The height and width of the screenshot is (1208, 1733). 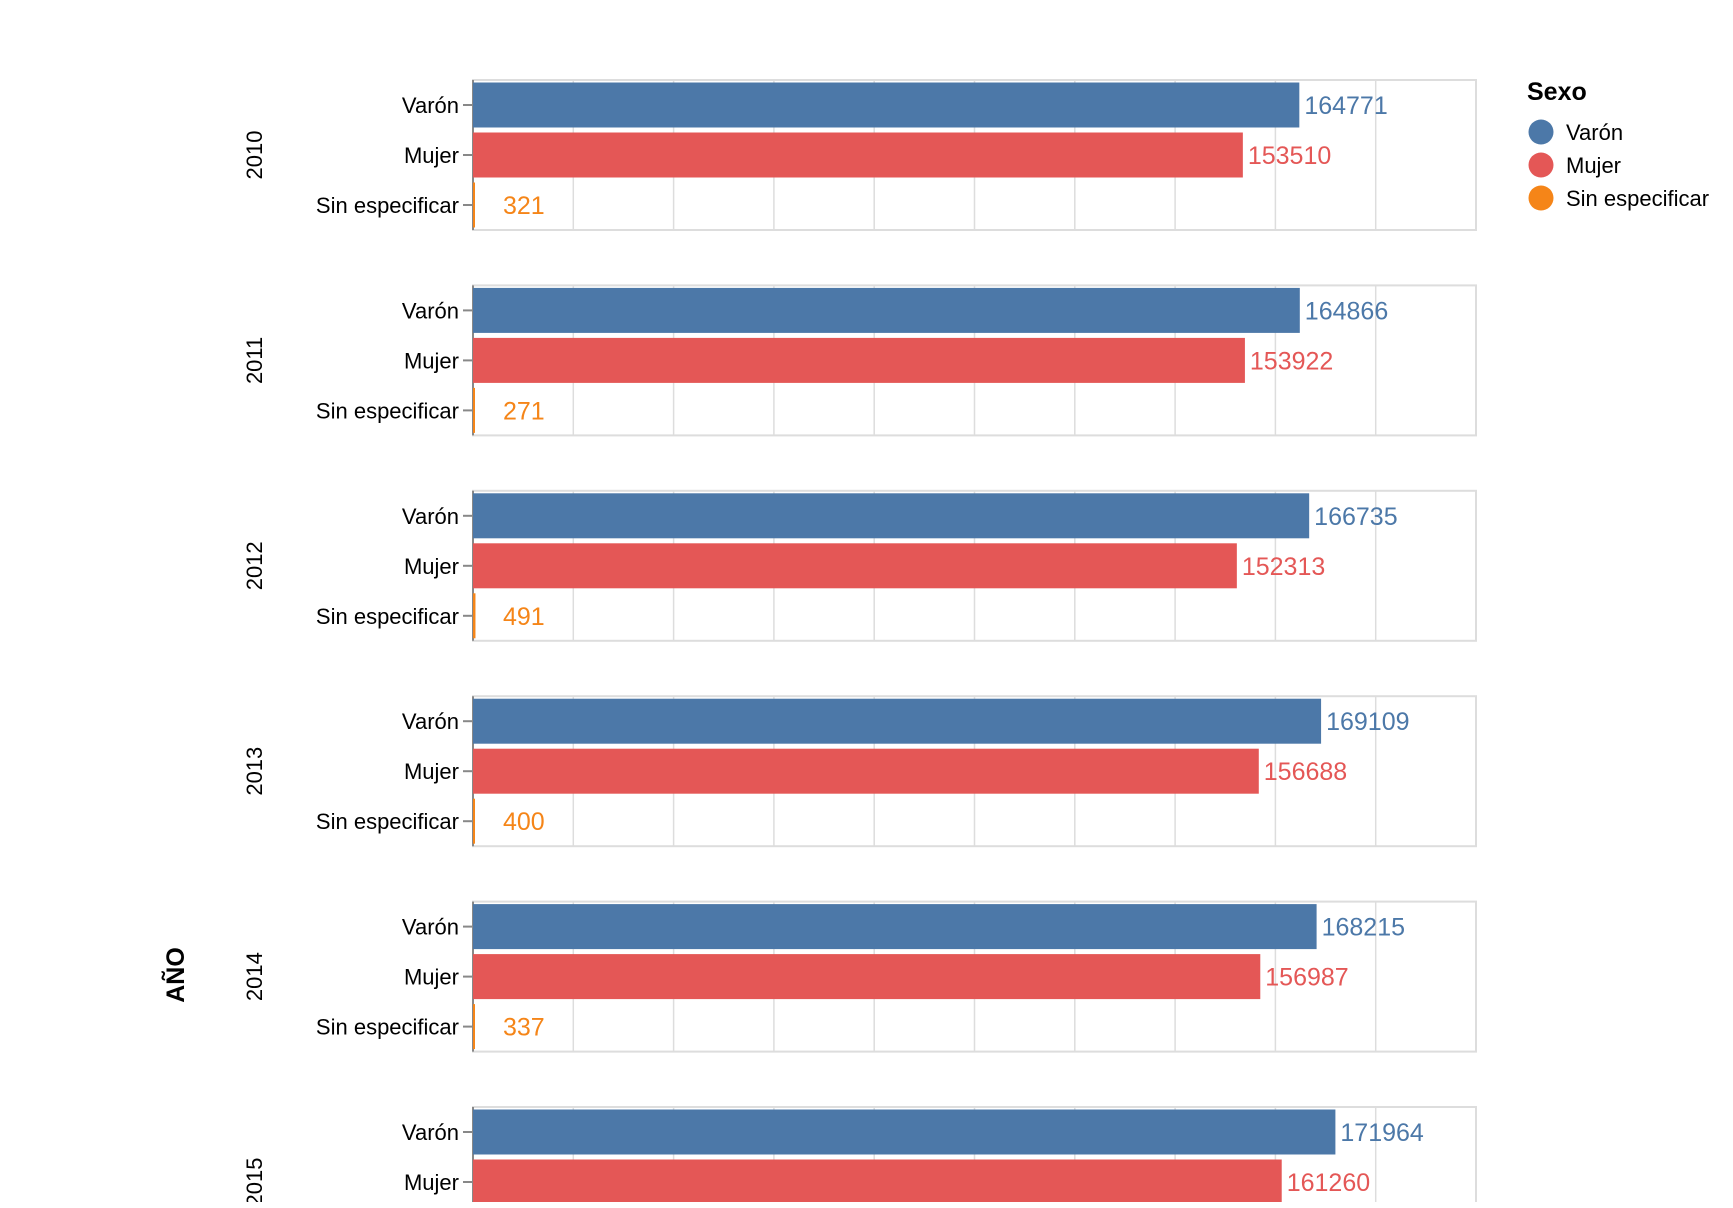 I want to click on data-label: 161260, so click(x=1328, y=1183).